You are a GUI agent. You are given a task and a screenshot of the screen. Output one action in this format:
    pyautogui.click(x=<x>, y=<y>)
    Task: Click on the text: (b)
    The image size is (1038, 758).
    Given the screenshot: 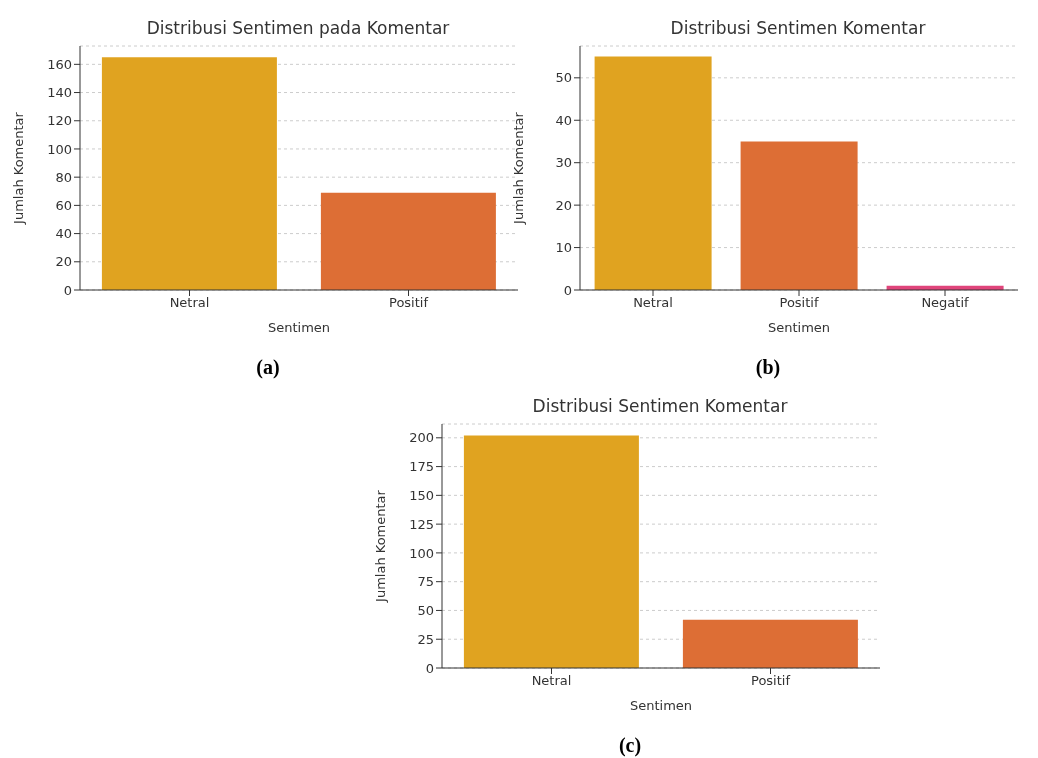 What is the action you would take?
    pyautogui.click(x=768, y=367)
    